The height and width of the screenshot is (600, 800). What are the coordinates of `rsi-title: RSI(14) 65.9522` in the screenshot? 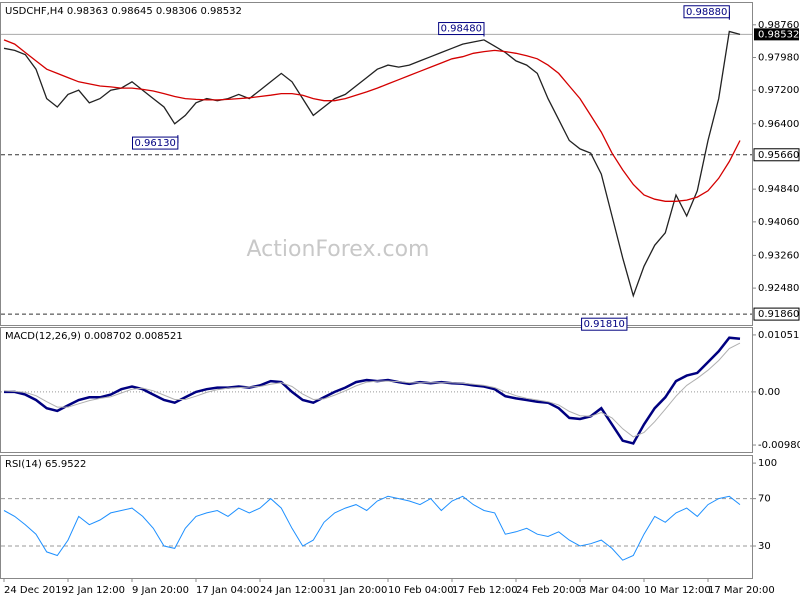 It's located at (45, 464).